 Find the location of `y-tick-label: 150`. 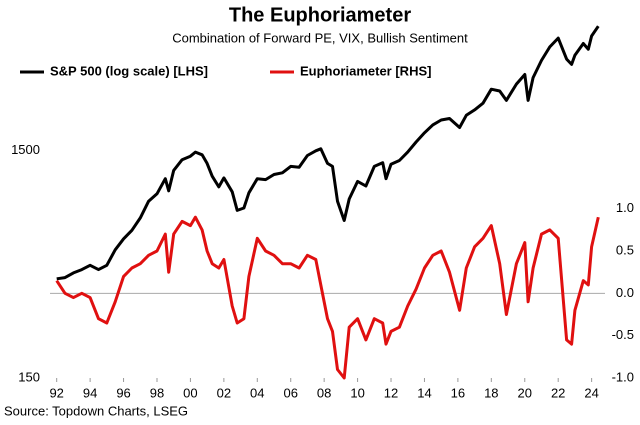

y-tick-label: 150 is located at coordinates (29, 376).